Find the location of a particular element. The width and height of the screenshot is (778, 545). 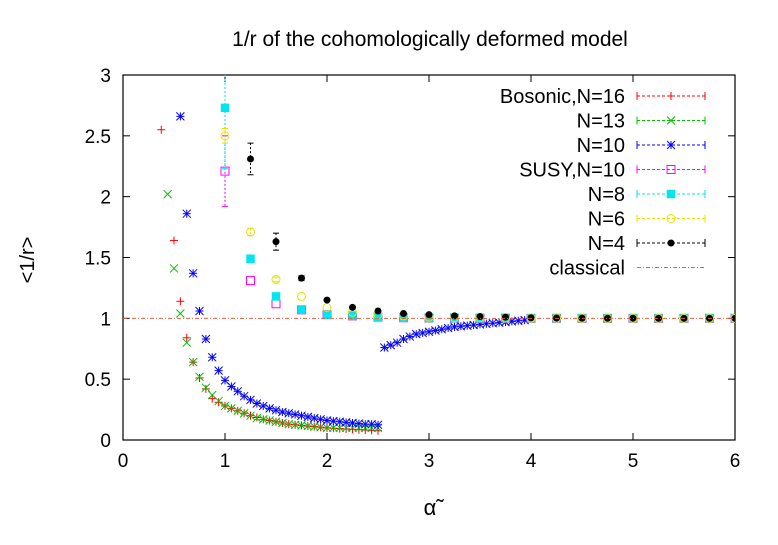

legend-entry: N=6 is located at coordinates (647, 220).